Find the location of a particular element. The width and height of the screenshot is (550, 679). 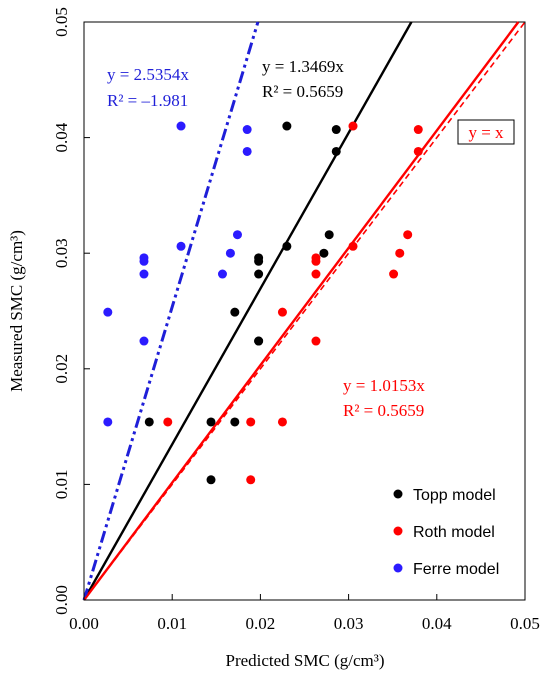

legend-marker-roth is located at coordinates (398, 531).